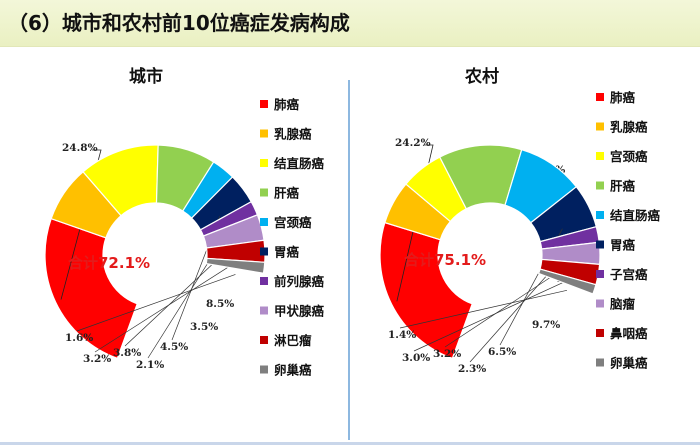 This screenshot has height=445, width=700. I want to click on legend-entry: 淋巴瘤, so click(293, 340).